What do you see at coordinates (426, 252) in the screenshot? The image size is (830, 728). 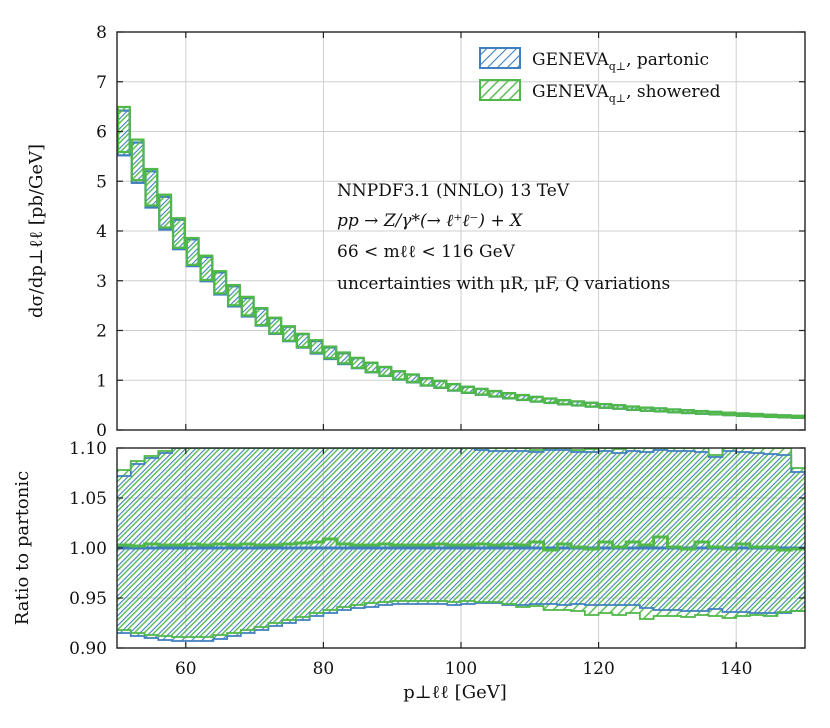 I see `annotation-line-3: 66 < mℓℓ < 116 GeV` at bounding box center [426, 252].